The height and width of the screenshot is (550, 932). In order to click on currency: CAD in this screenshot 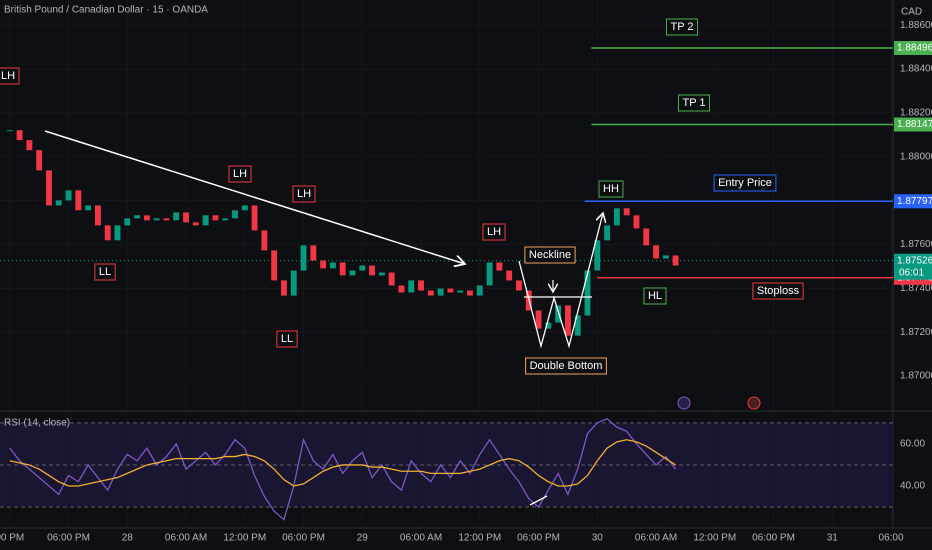, I will do `click(911, 12)`.